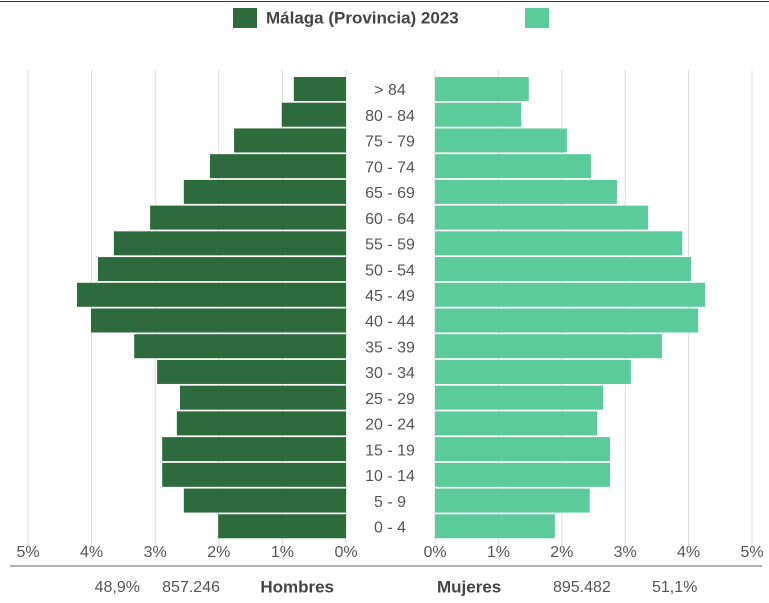 This screenshot has width=769, height=603. Describe the element at coordinates (390, 373) in the screenshot. I see `category-label: 30 - 34` at that location.